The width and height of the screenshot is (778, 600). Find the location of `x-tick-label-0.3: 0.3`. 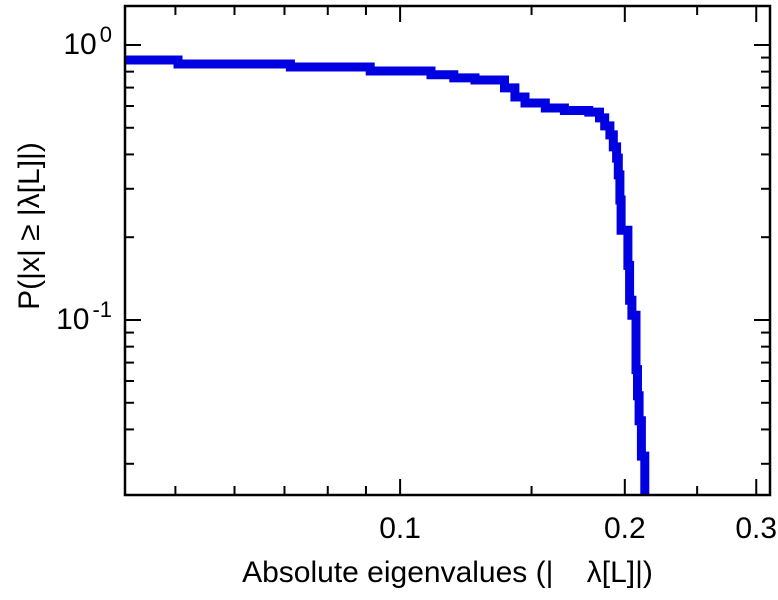

x-tick-label-0.3: 0.3 is located at coordinates (756, 528).